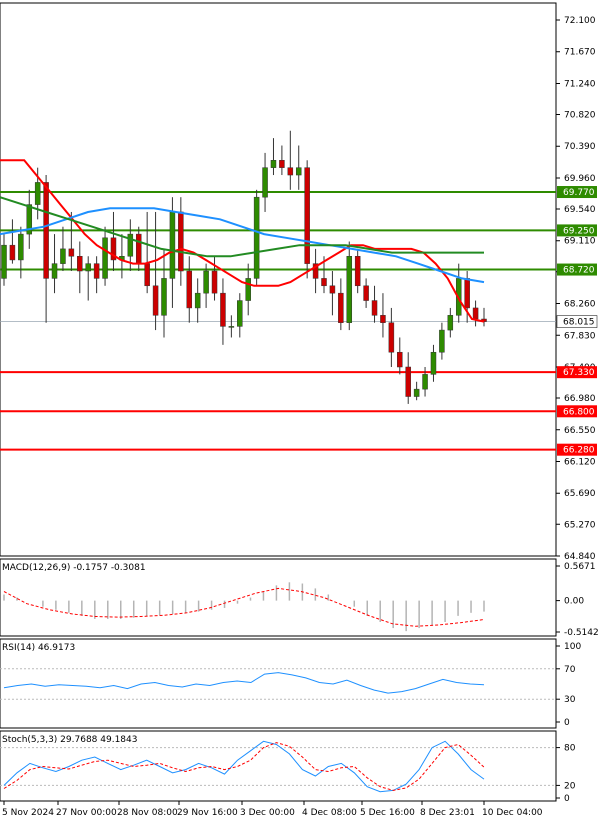 This screenshot has width=600, height=823. I want to click on x-tick-label: 4 Dec 08:00, so click(329, 813).